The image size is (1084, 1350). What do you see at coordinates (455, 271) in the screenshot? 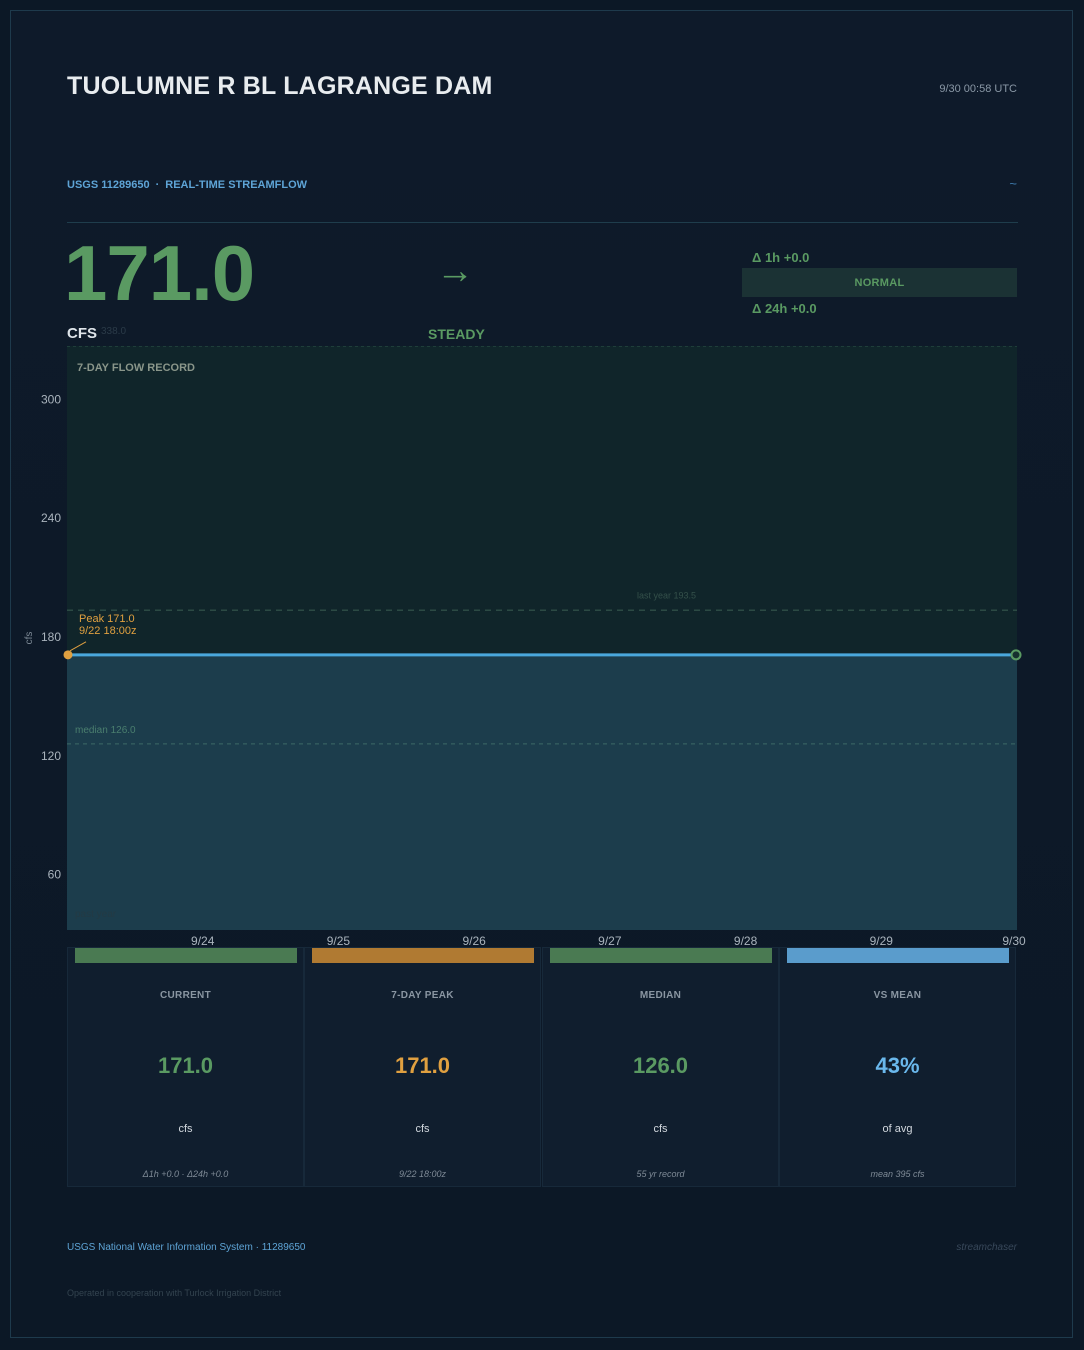
I see `trend-arrow-icon: →` at bounding box center [455, 271].